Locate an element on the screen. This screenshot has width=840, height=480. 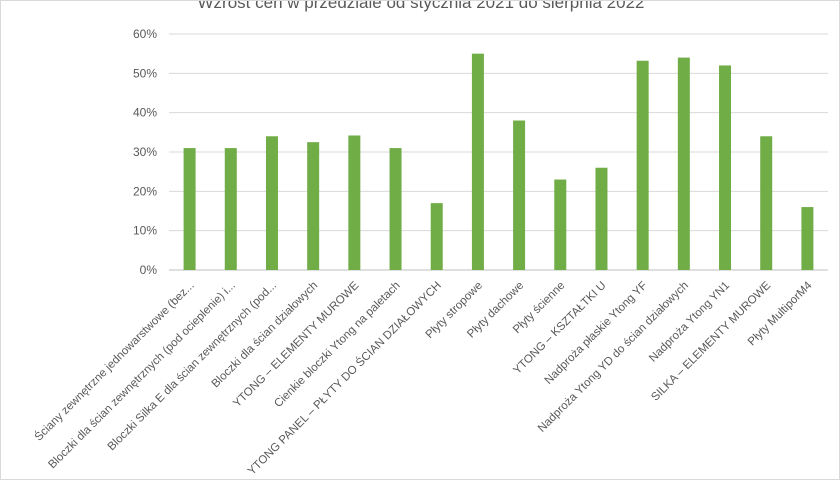
y-tick-label: 20% is located at coordinates (145, 191).